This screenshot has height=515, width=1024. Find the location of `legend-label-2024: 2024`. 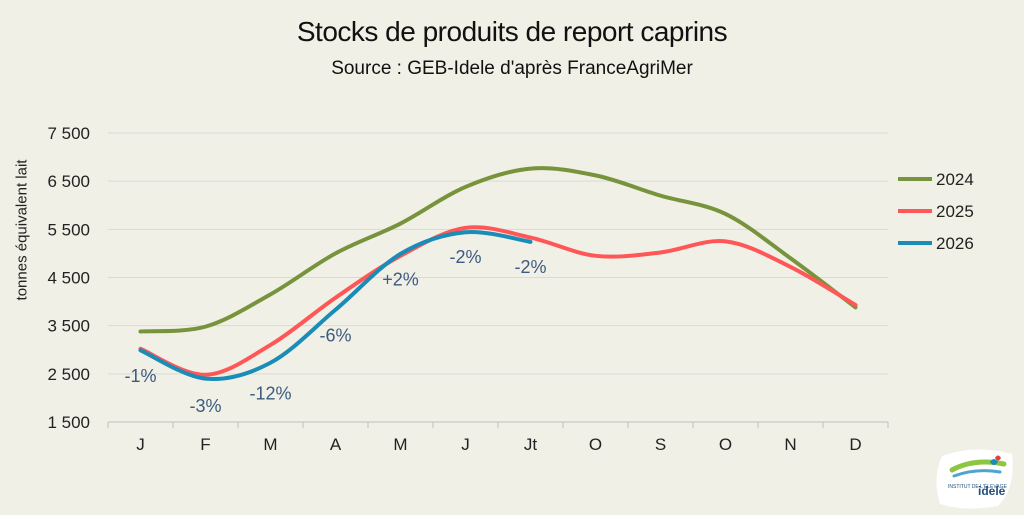

legend-label-2024: 2024 is located at coordinates (955, 179).